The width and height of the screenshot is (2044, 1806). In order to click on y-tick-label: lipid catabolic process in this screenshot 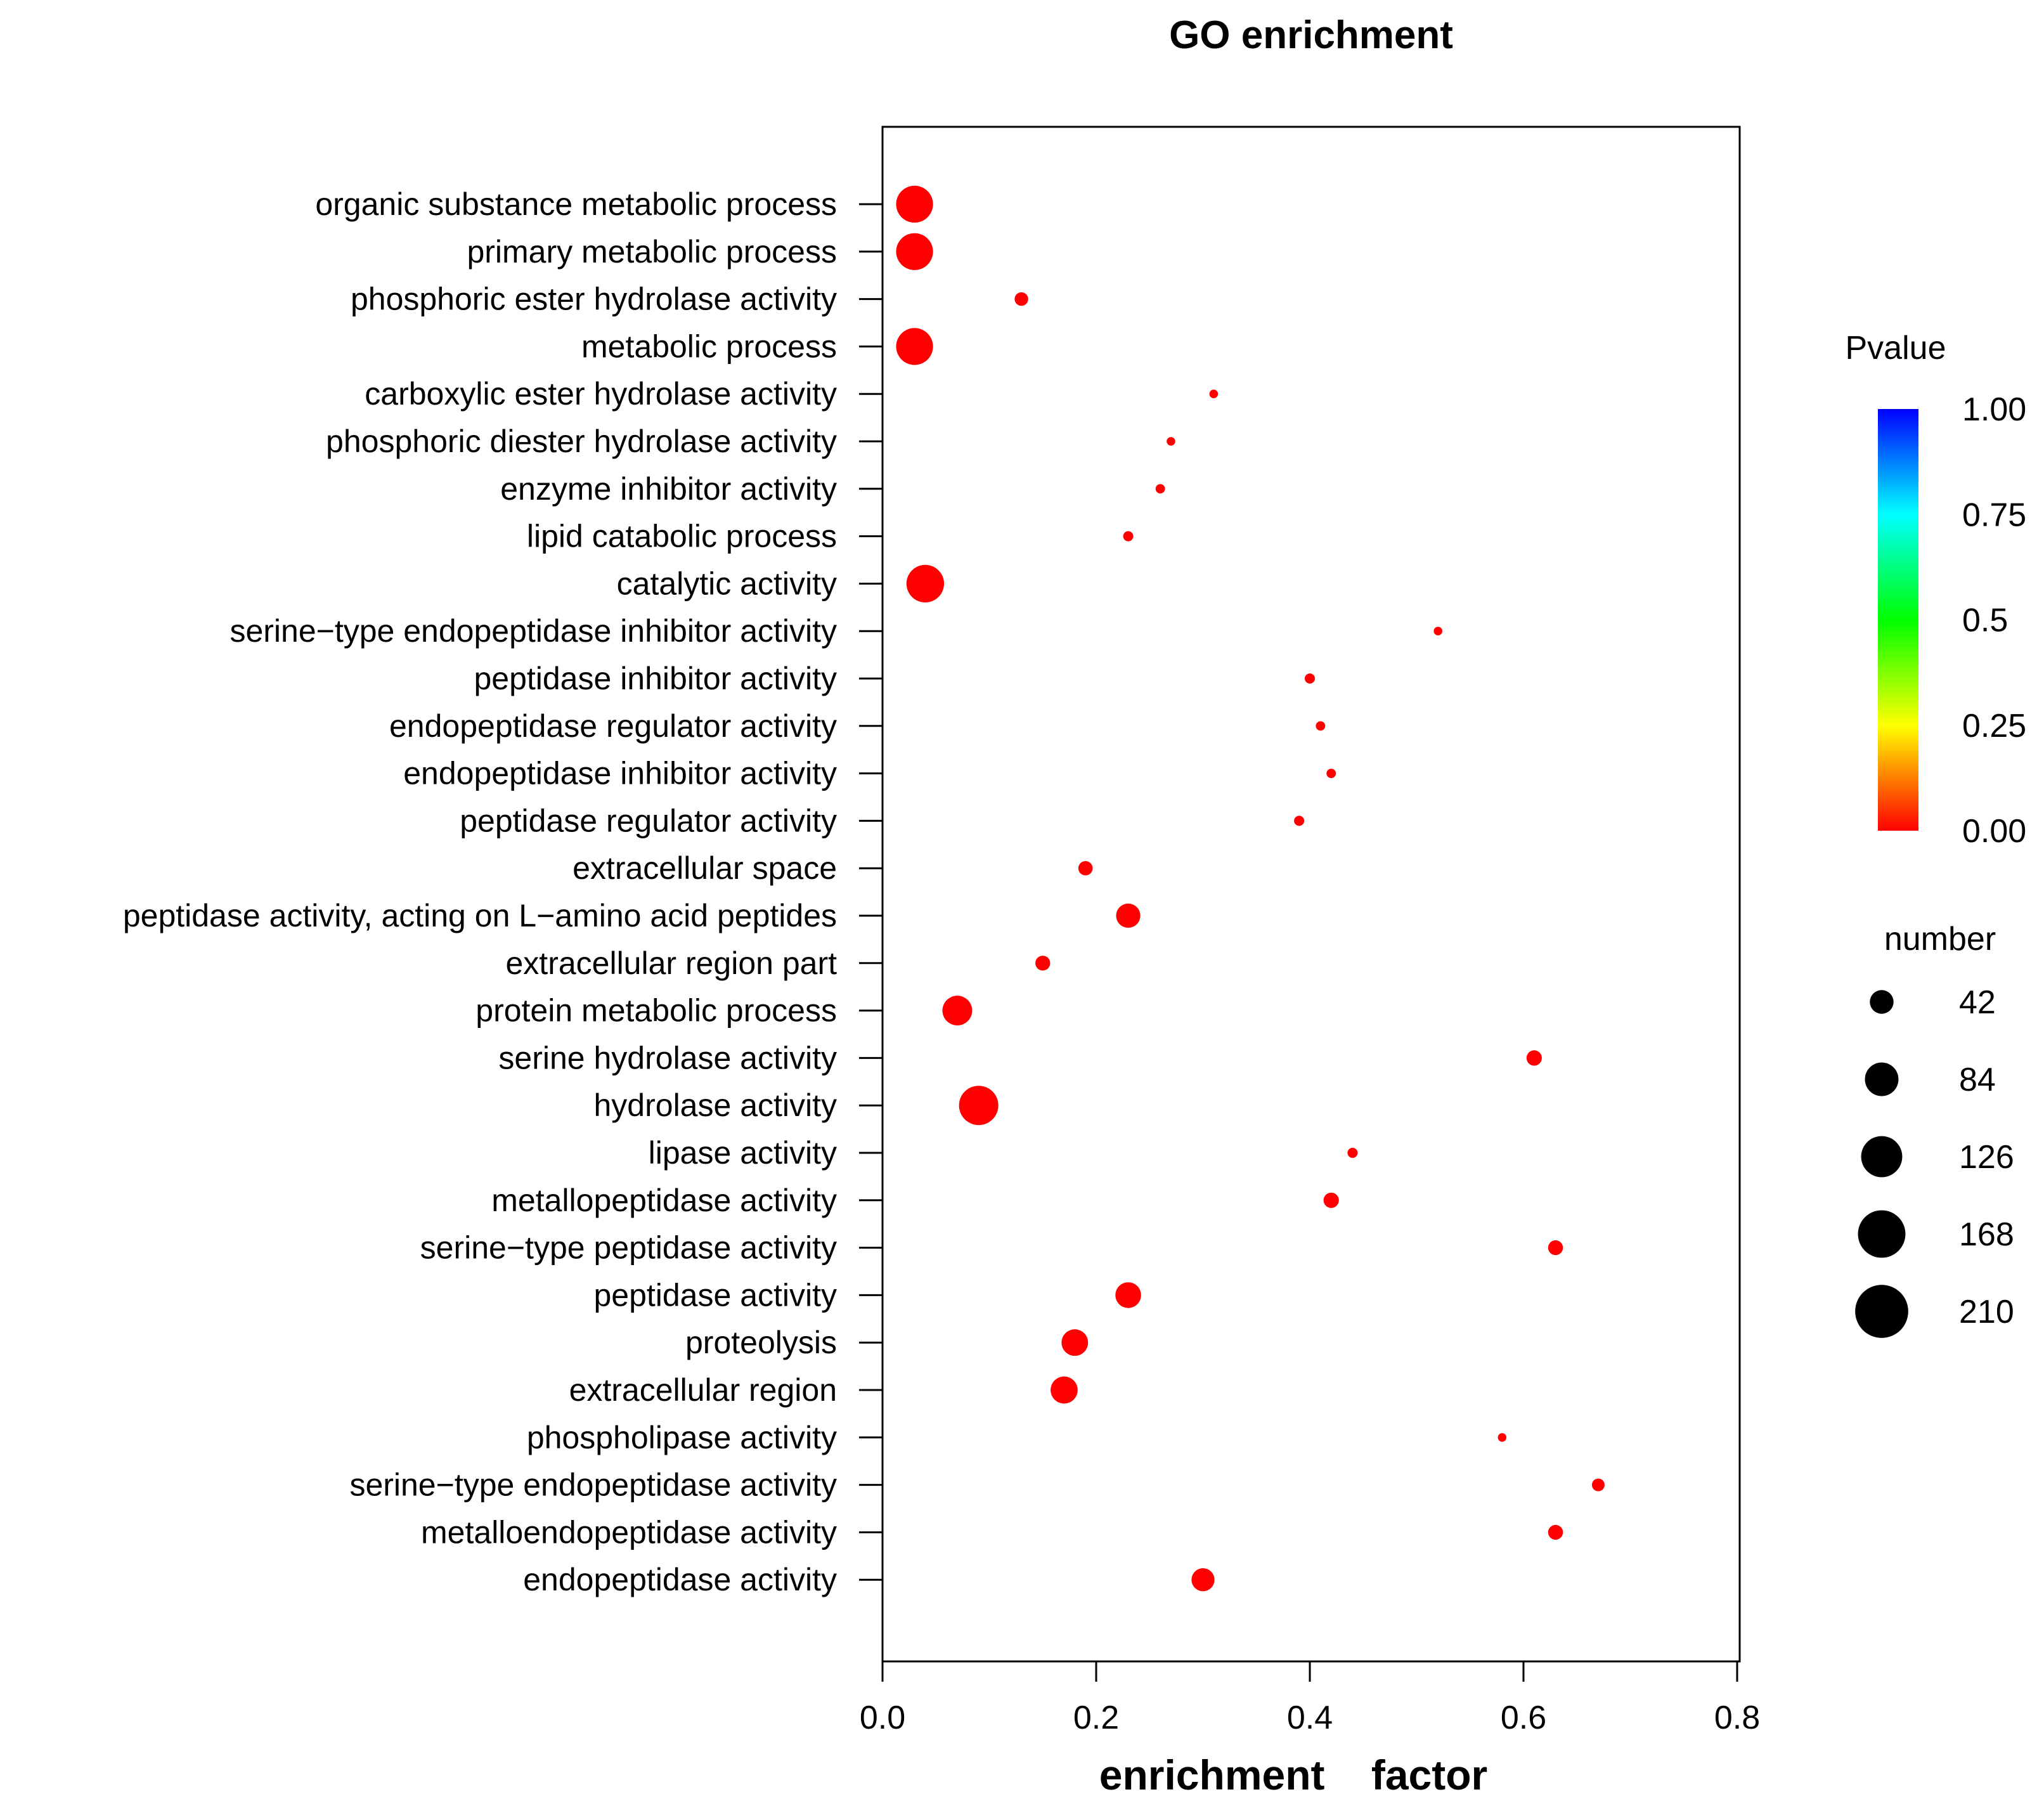, I will do `click(682, 536)`.